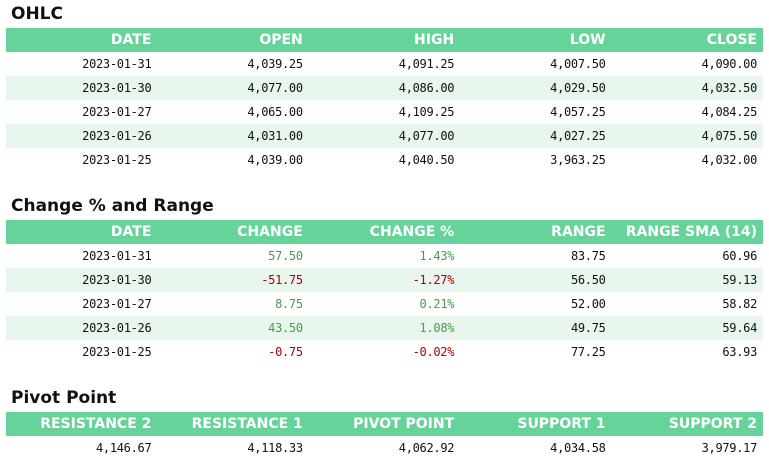 The height and width of the screenshot is (467, 769). I want to click on close-cell: 4,084.25, so click(729, 112).